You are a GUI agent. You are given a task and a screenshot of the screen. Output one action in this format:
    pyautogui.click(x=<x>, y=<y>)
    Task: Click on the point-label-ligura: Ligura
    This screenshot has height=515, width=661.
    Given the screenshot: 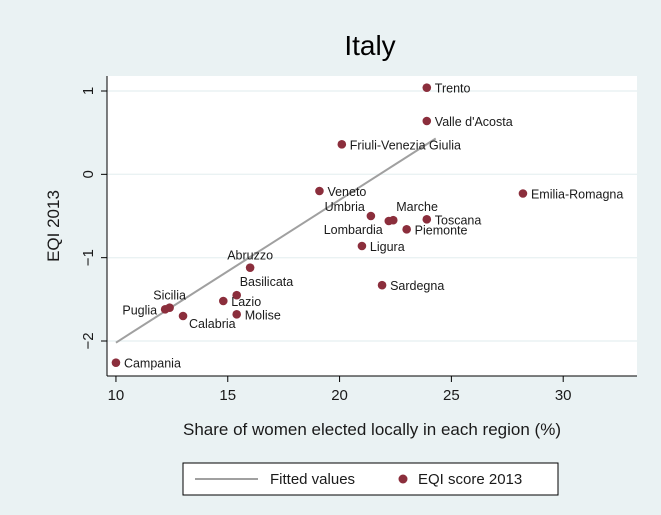 What is the action you would take?
    pyautogui.click(x=387, y=247)
    